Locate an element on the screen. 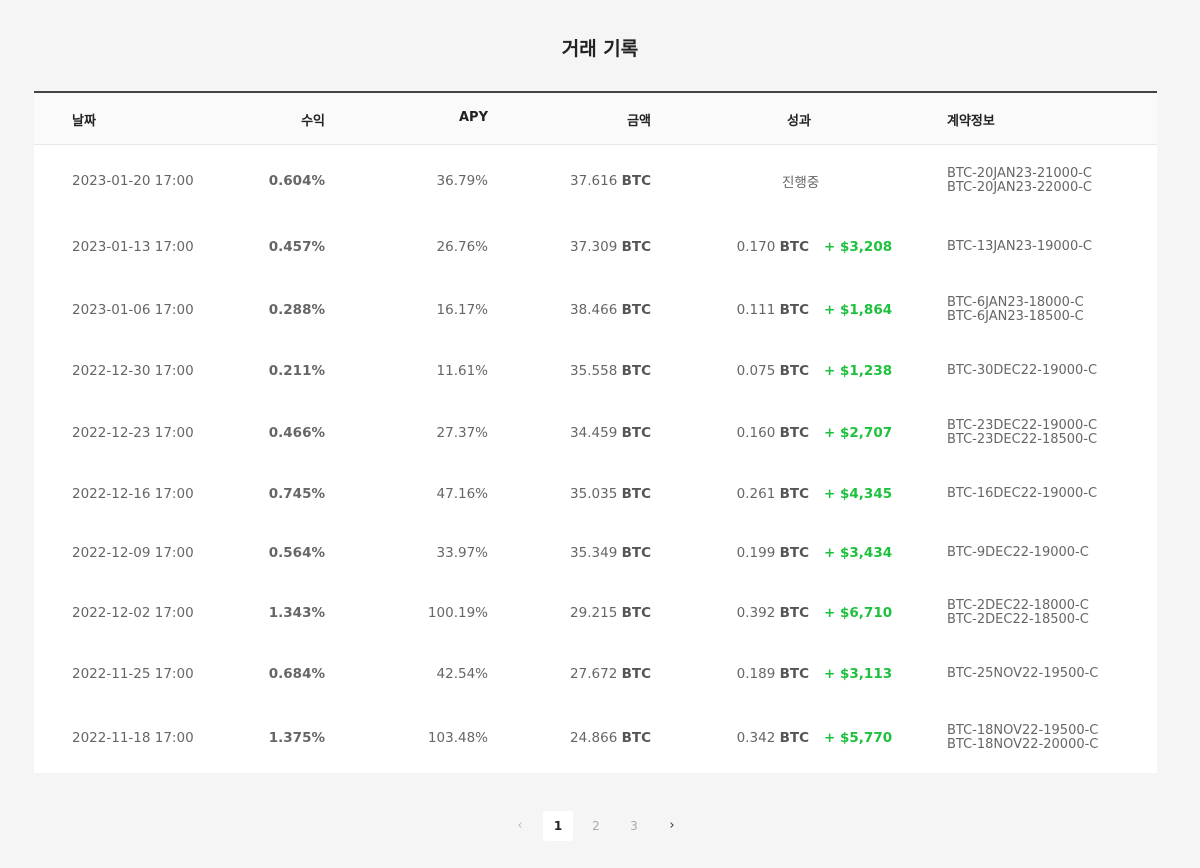 The width and height of the screenshot is (1200, 868). contract-name: BTC-20JAN23-21000-C is located at coordinates (1019, 173).